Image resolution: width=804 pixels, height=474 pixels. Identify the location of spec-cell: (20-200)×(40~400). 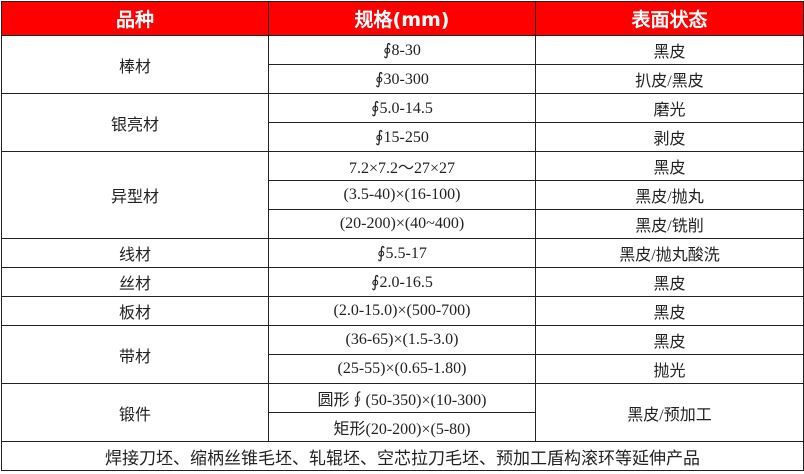
(402, 224).